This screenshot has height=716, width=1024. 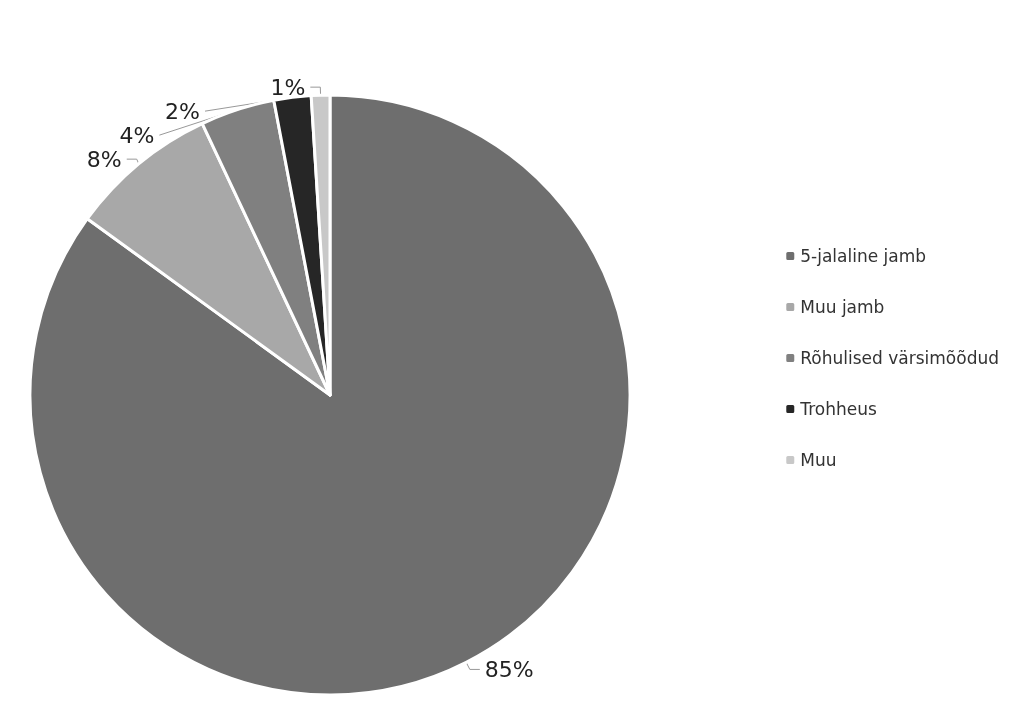 What do you see at coordinates (137, 135) in the screenshot?
I see `data-label: 4%` at bounding box center [137, 135].